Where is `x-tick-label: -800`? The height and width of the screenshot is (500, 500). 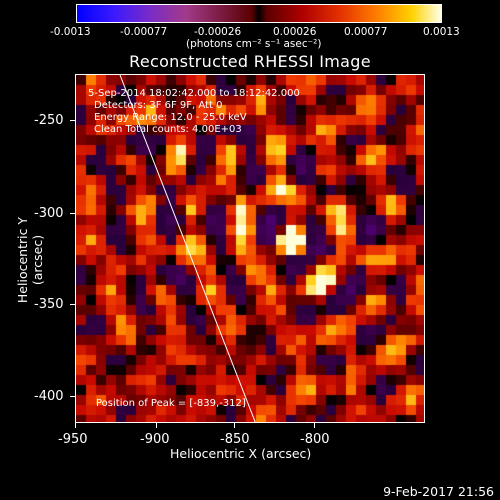 x-tick-label: -800 is located at coordinates (315, 439).